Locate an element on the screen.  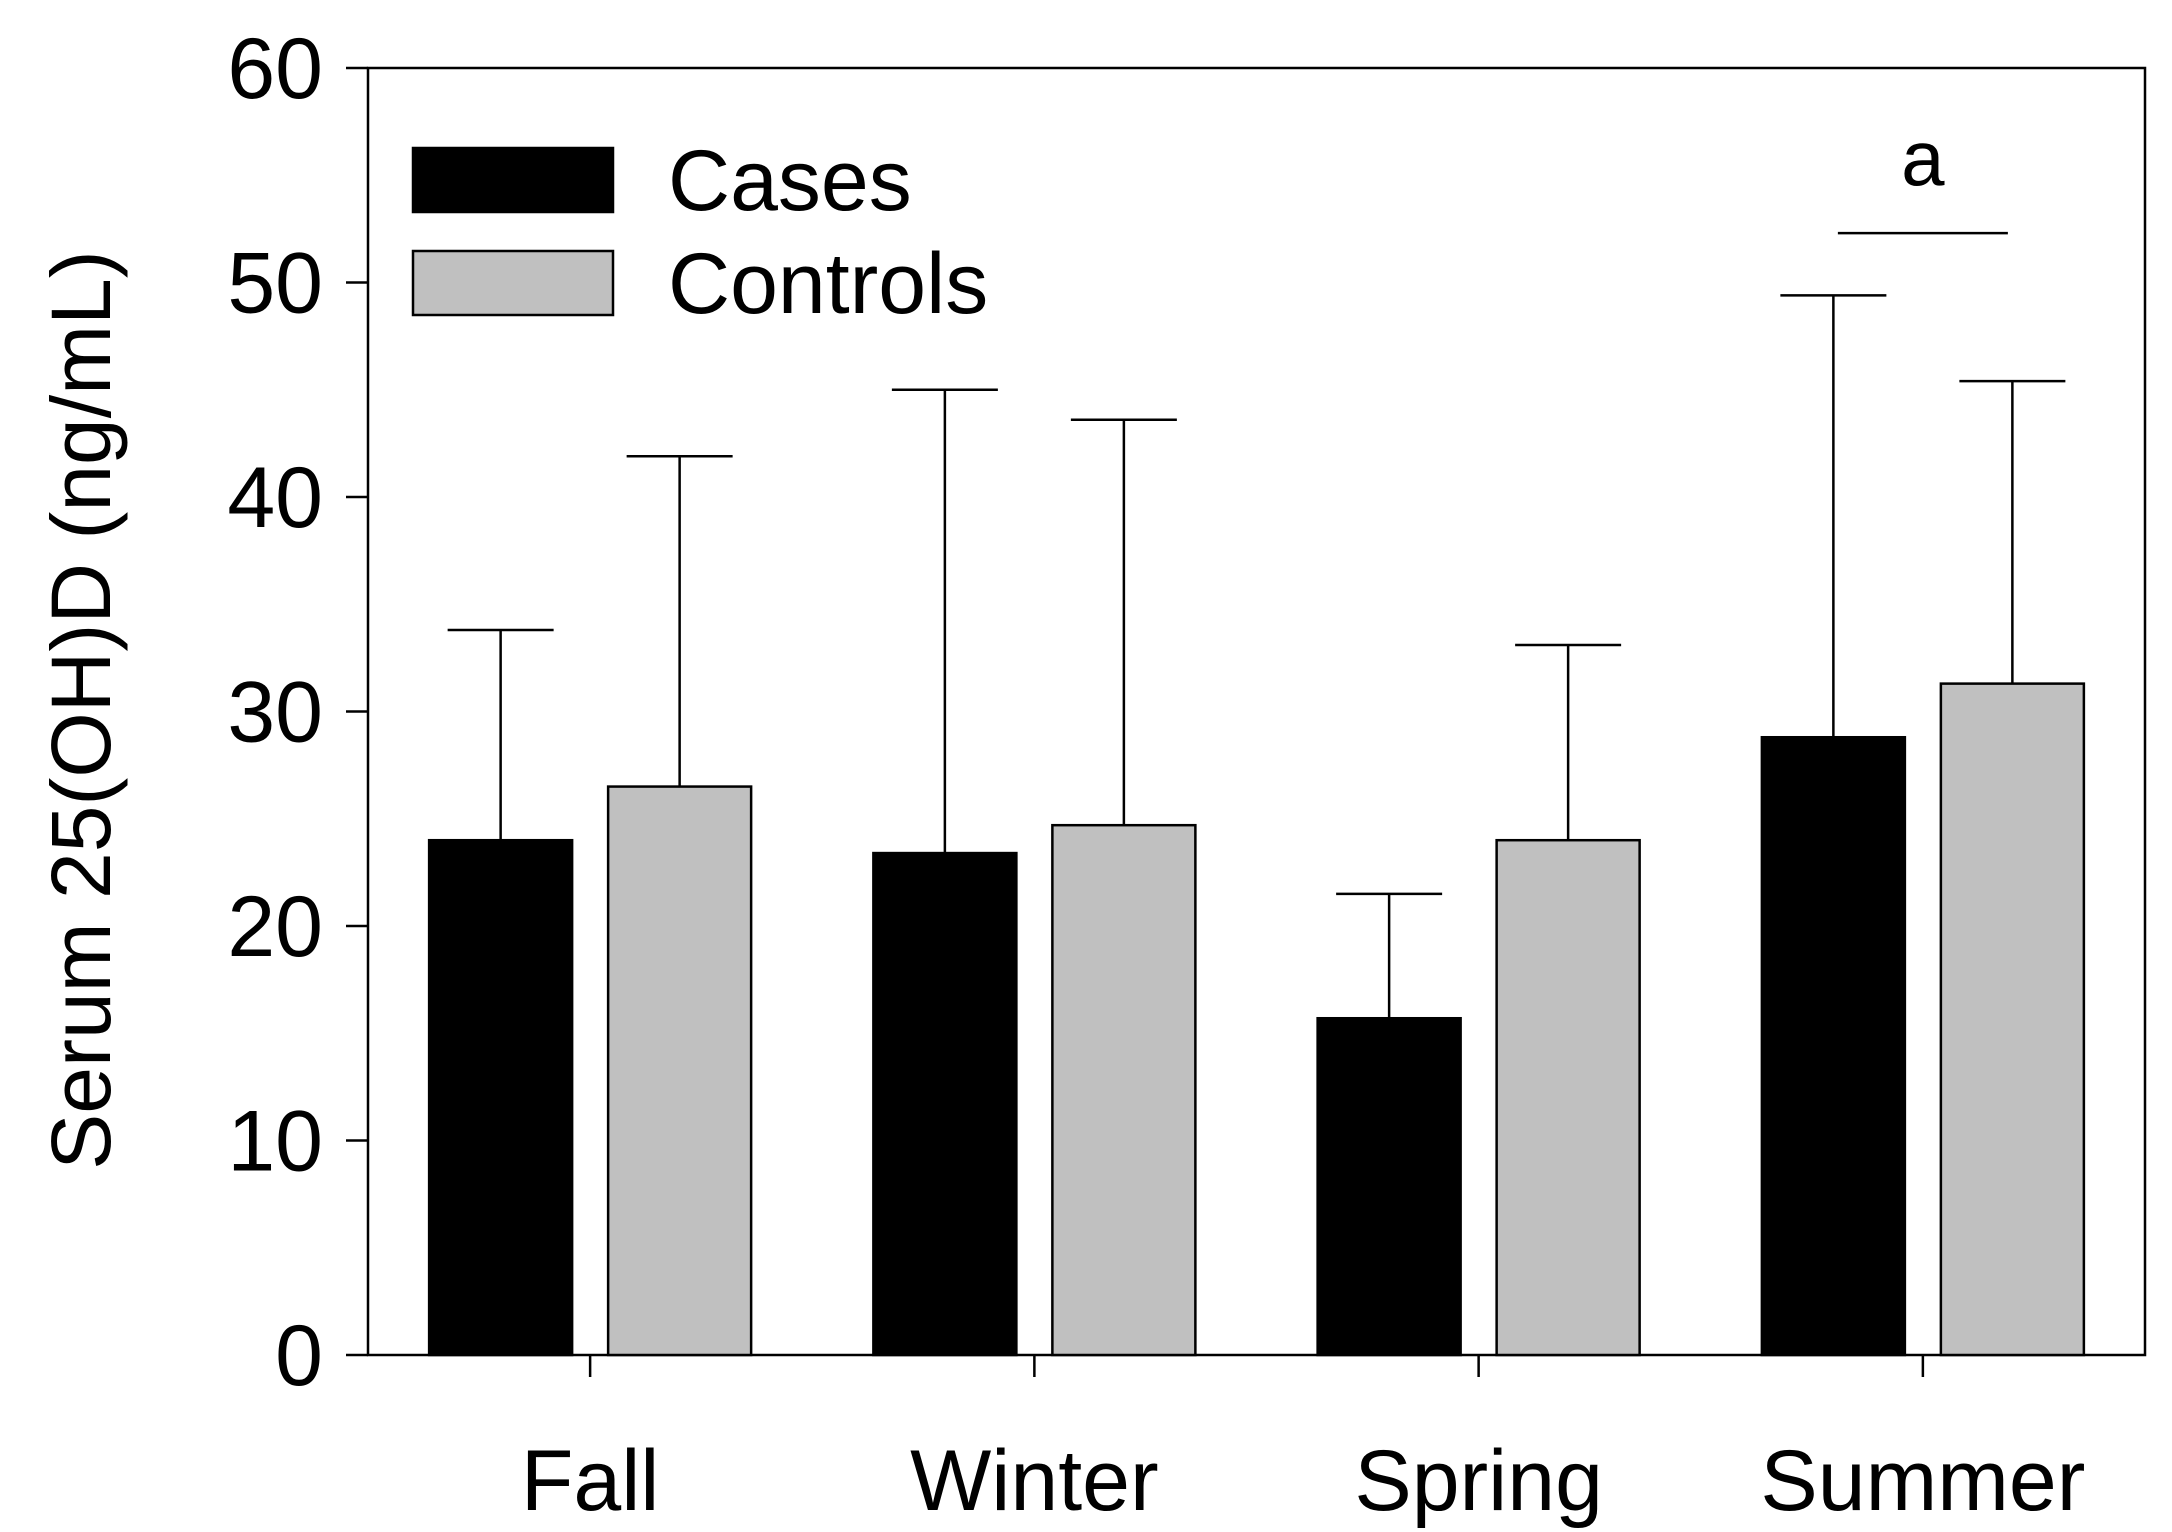
significance-label: a is located at coordinates (1923, 158).